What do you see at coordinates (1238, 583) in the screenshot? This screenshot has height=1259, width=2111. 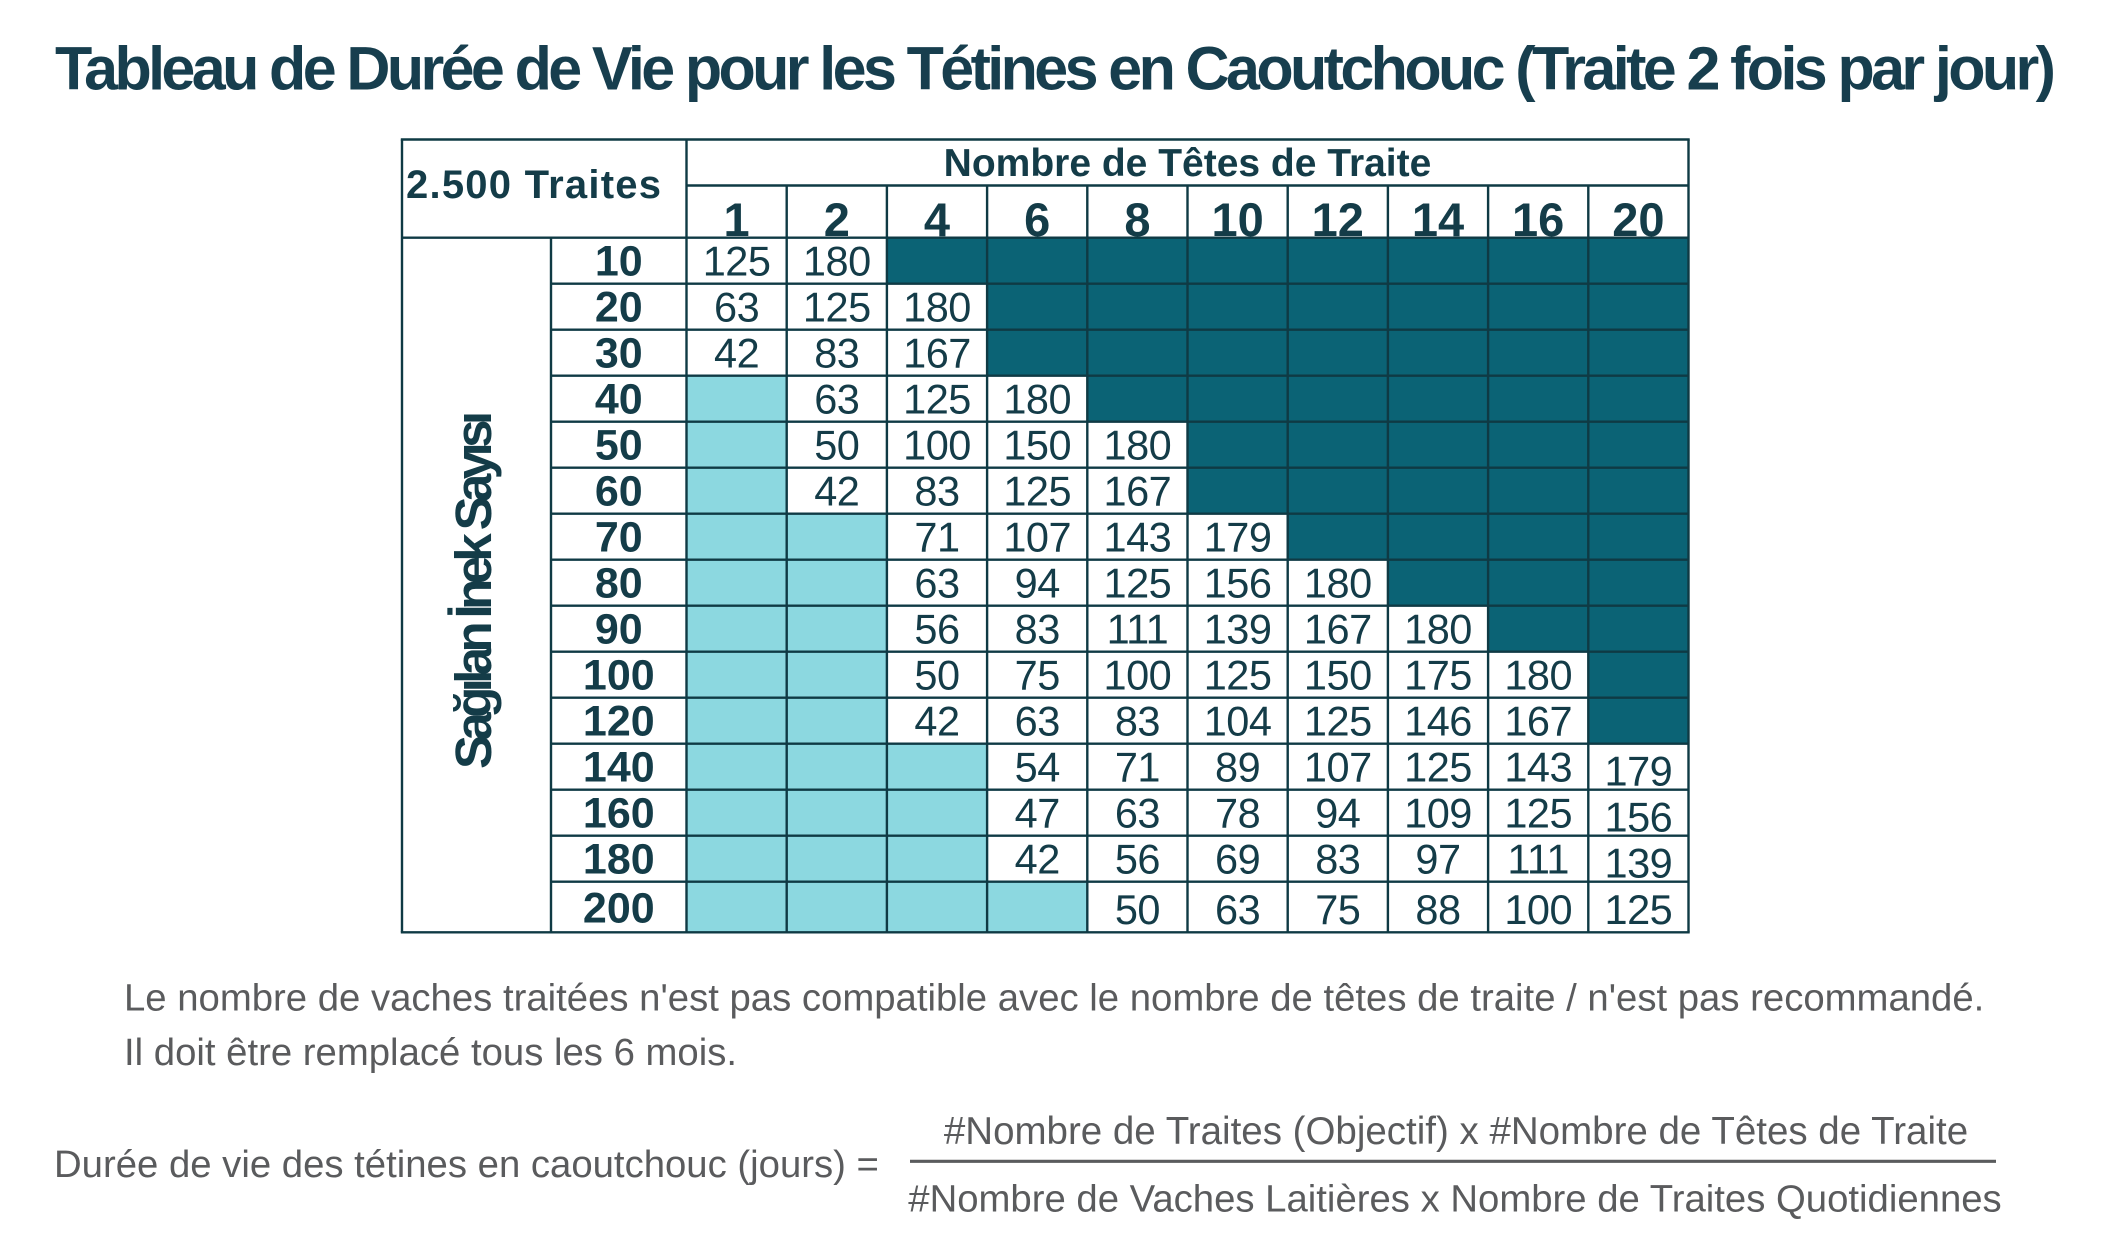 I see `svg-text: 156` at bounding box center [1238, 583].